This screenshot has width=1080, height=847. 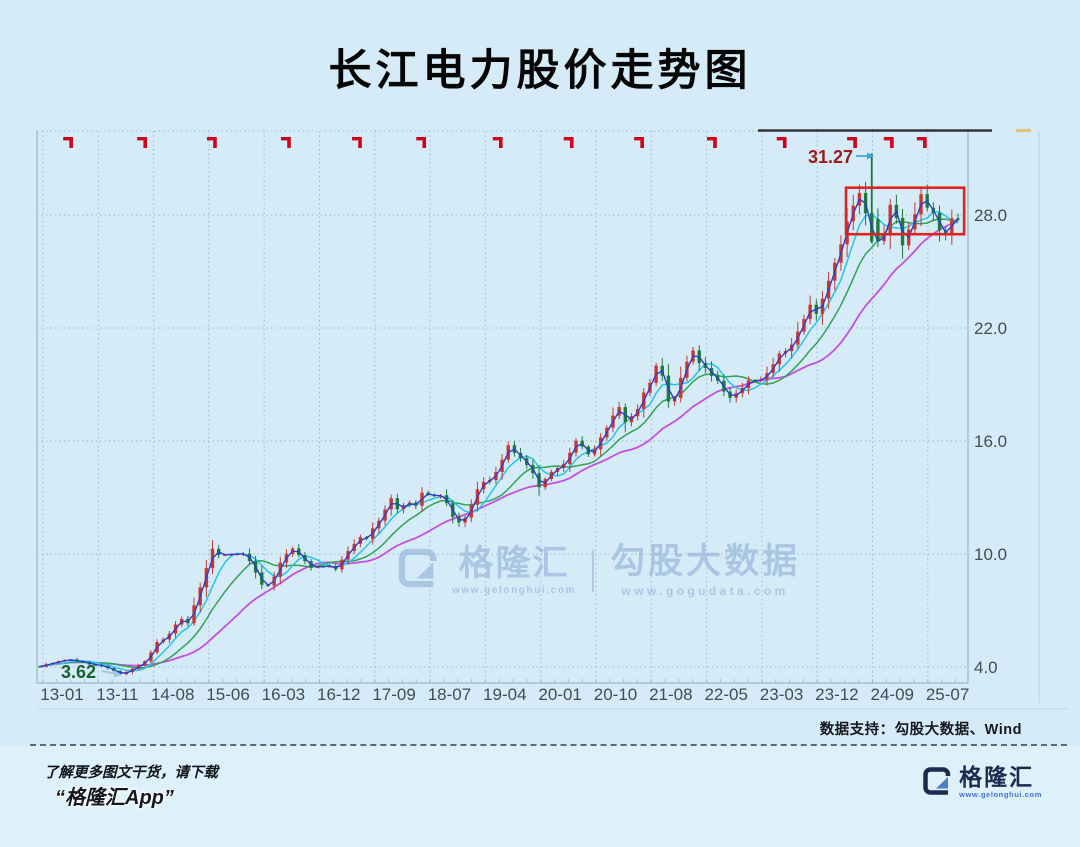 I want to click on gelonghui-logo-text: 格隆汇, so click(x=997, y=777).